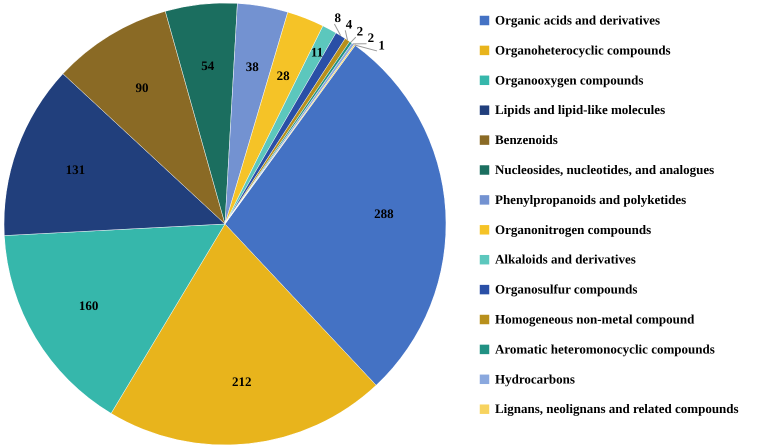 The height and width of the screenshot is (448, 767). I want to click on legend-label: Lipids and lipid-like molecules, so click(580, 110).